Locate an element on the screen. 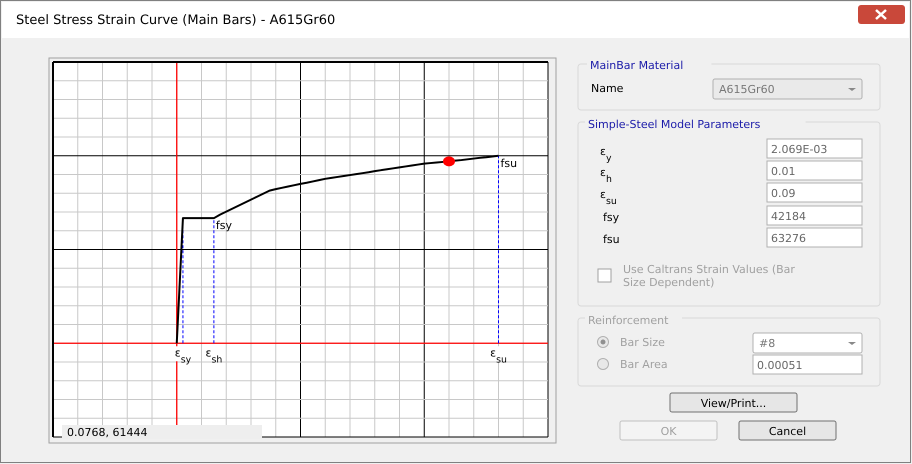 The height and width of the screenshot is (464, 912). text: 0.00051 is located at coordinates (779, 365).